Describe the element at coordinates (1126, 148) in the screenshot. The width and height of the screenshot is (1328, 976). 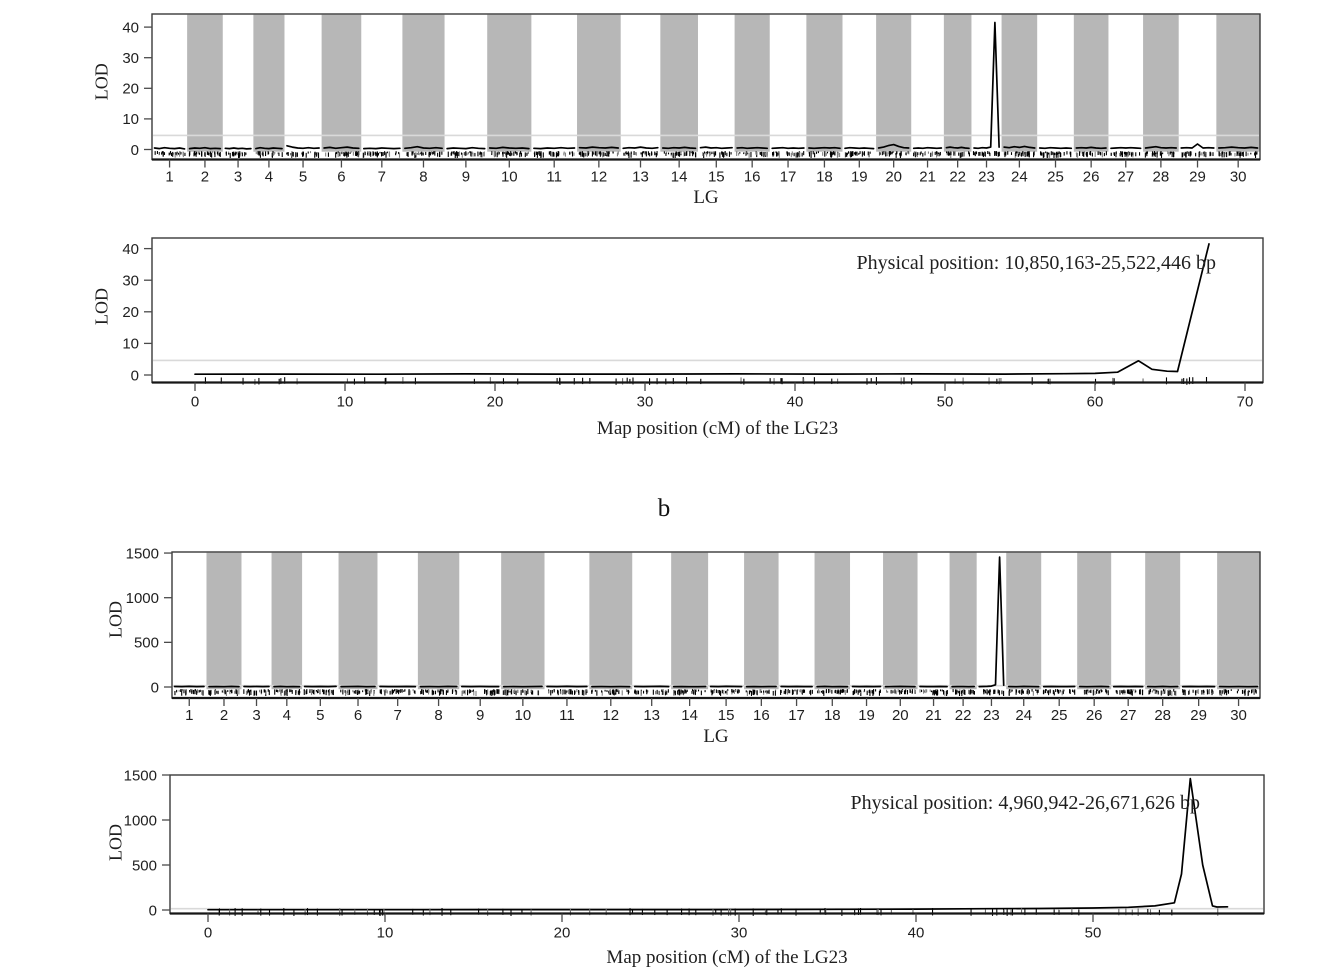
I see `lod-curve-lg27` at that location.